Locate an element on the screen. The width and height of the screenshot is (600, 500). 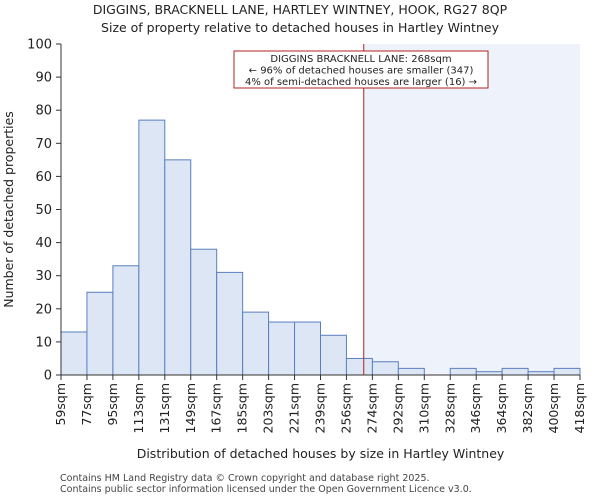
x-tick-label: 203sqm is located at coordinates (268, 408).